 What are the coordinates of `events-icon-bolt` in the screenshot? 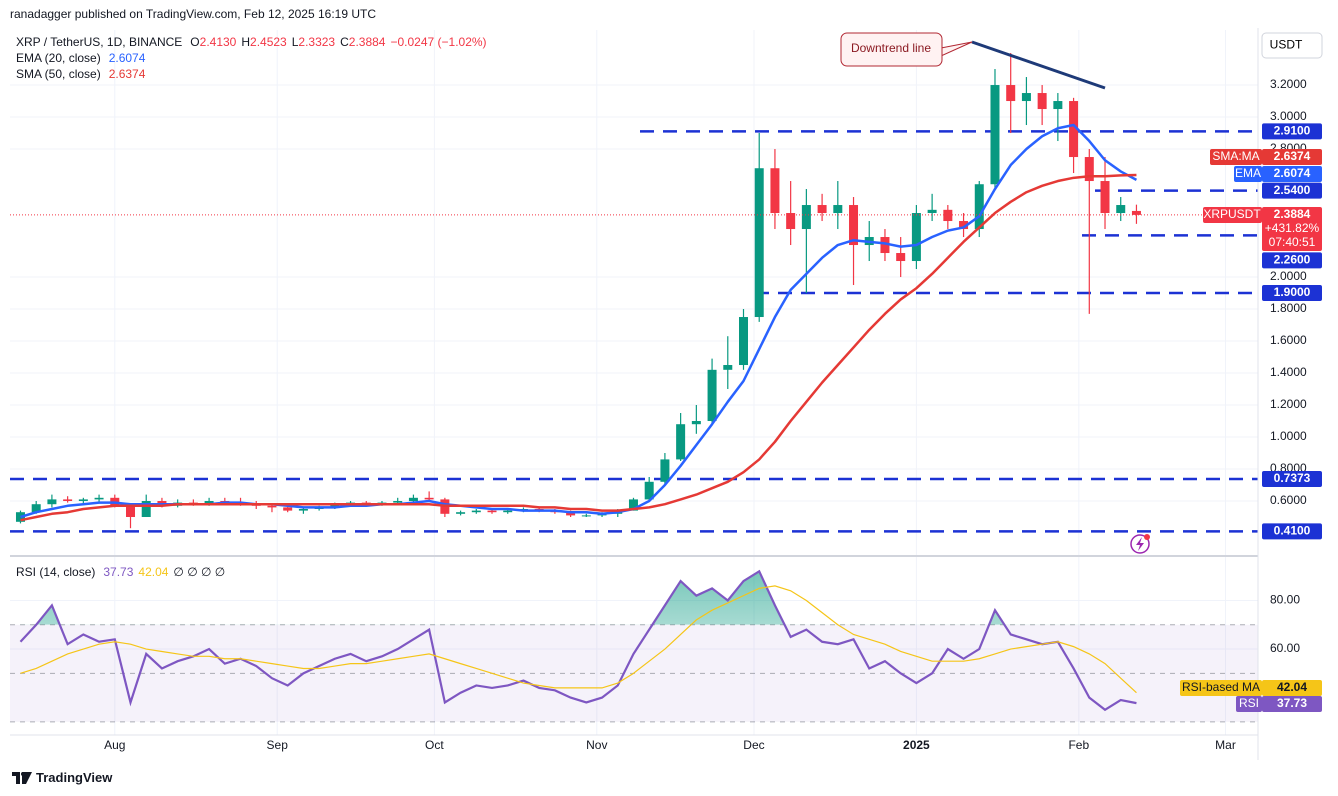 It's located at (1140, 544).